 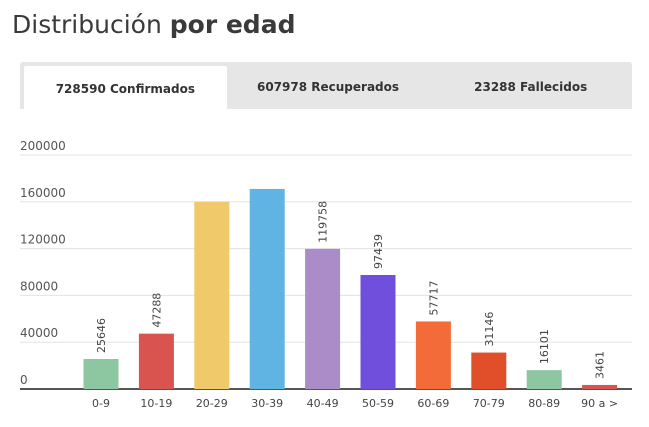 I want to click on tab-confirmados: 728590 Confirmados, so click(x=125, y=87).